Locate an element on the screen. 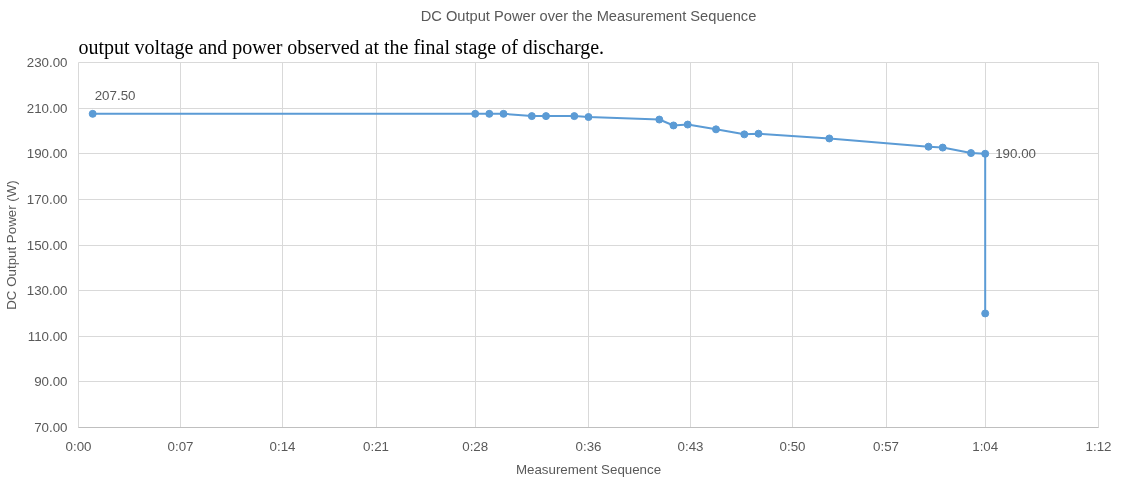 The image size is (1122, 483). data-label: 207.50 is located at coordinates (115, 95).